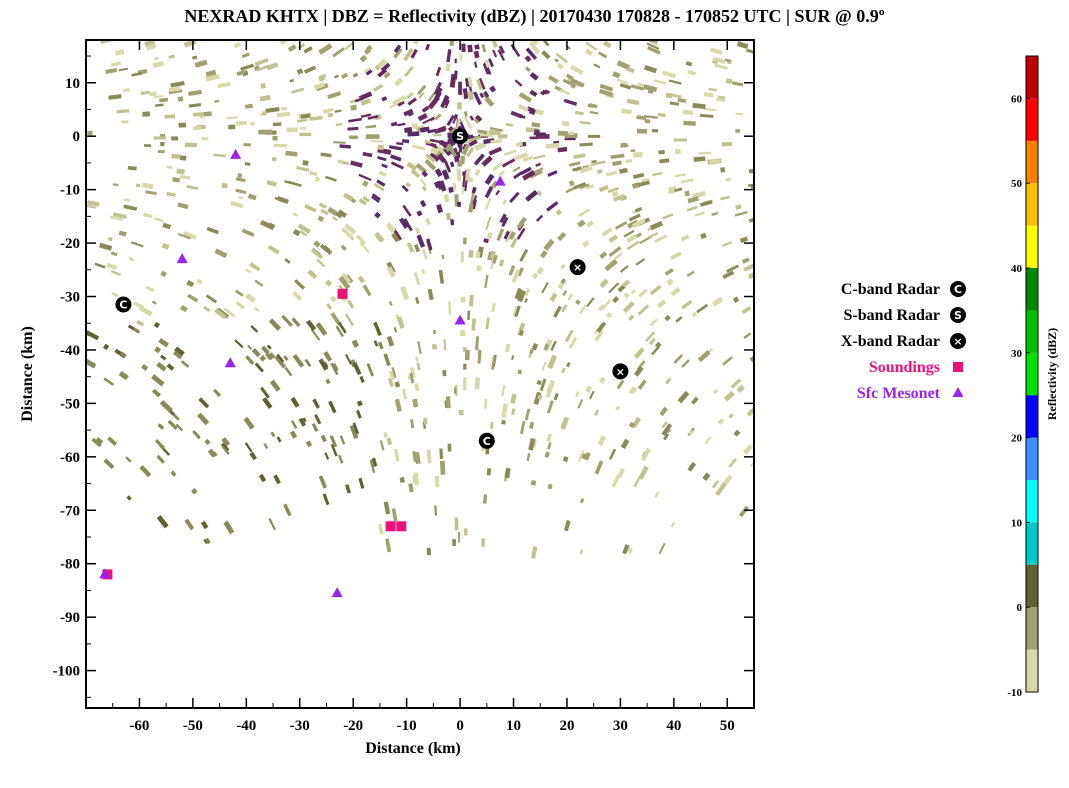 The image size is (1069, 788). I want to click on legend-marker-glyph: S, so click(958, 315).